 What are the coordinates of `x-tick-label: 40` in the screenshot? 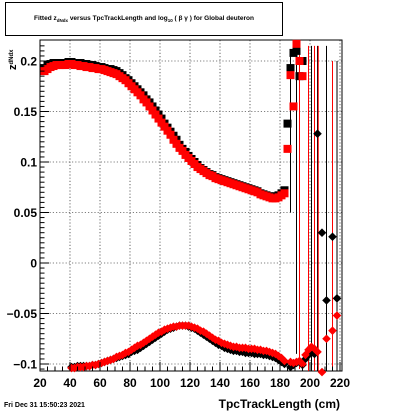 It's located at (70, 383).